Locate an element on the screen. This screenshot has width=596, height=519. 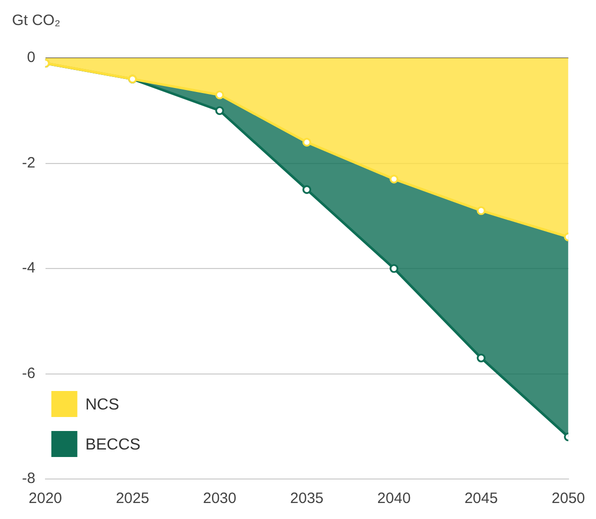
x-tick-label: 2050 is located at coordinates (569, 499).